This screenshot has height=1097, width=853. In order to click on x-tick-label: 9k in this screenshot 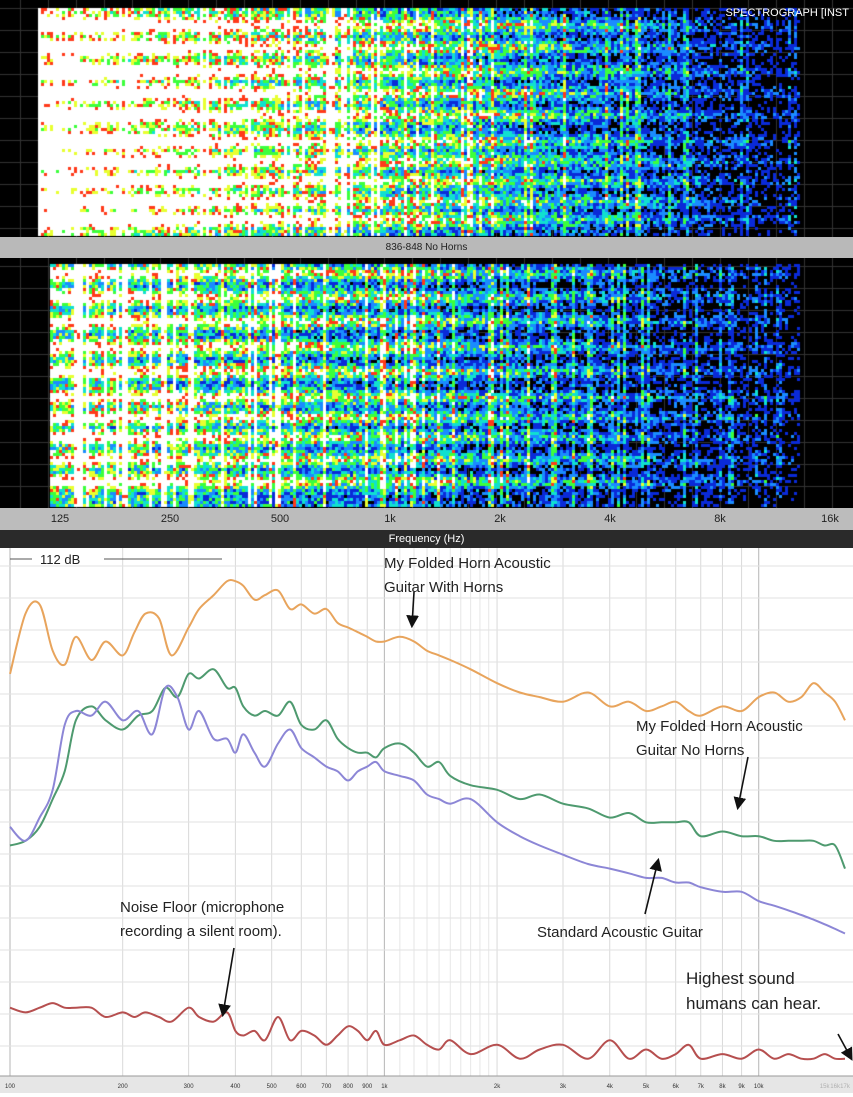, I will do `click(741, 1087)`.